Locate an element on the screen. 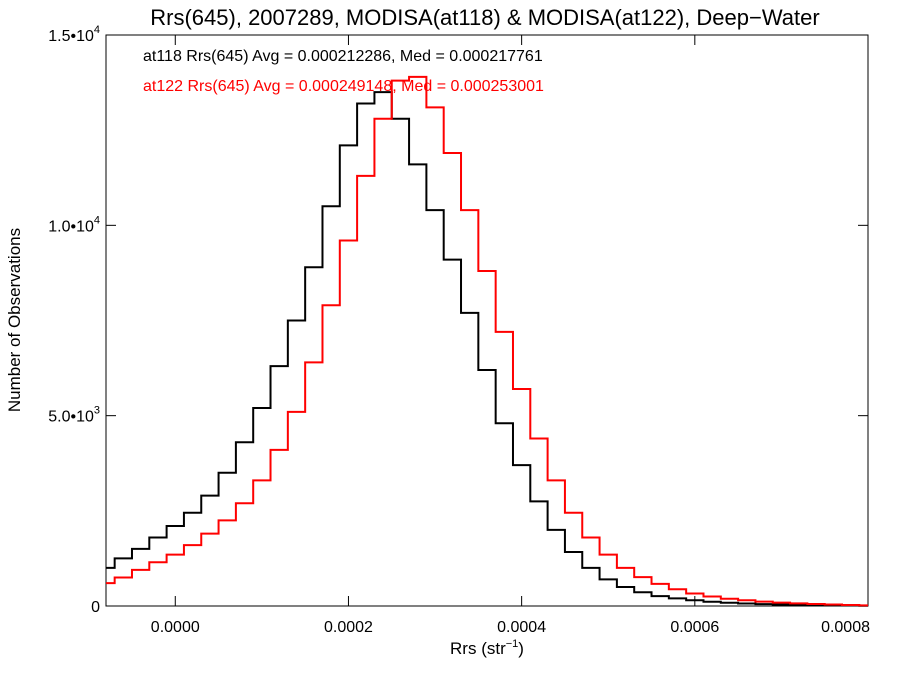  y-tick-label: 1.5•104 is located at coordinates (74, 34).